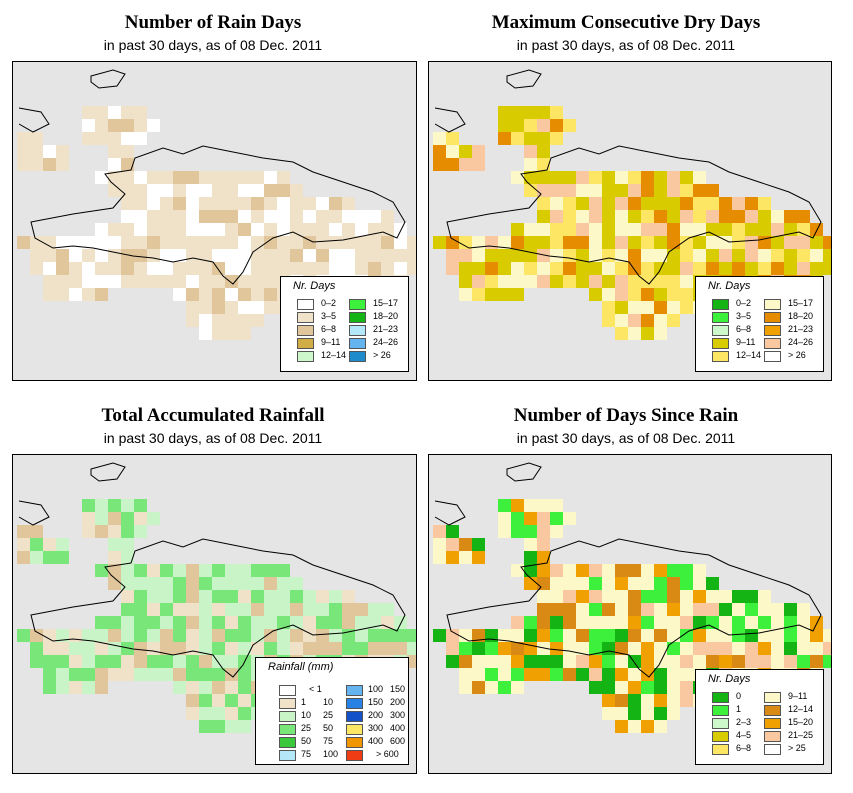 Image resolution: width=853 pixels, height=793 pixels. What do you see at coordinates (744, 735) in the screenshot?
I see `legend-label: 4–5` at bounding box center [744, 735].